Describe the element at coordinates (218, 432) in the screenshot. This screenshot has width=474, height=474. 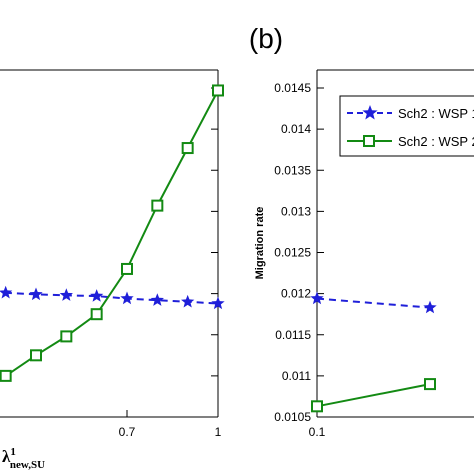
I see `left-x-tick-label: 1` at that location.